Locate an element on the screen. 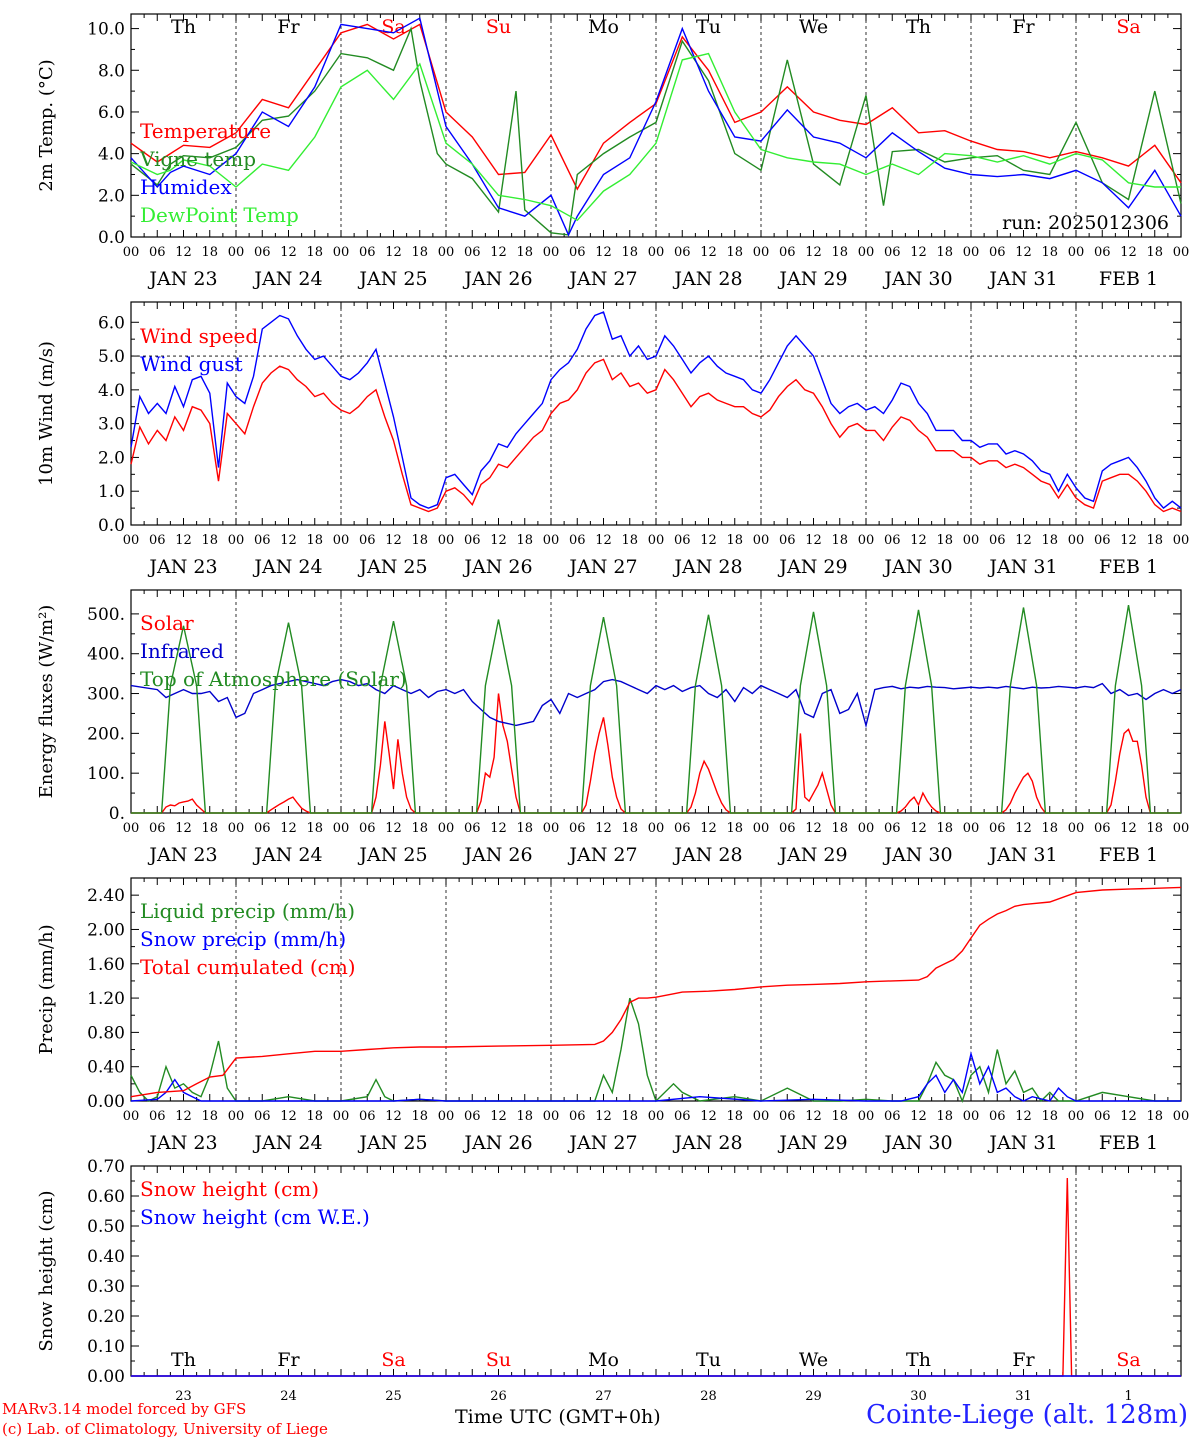 Image resolution: width=1194 pixels, height=1444 pixels. weekday-label: Mo is located at coordinates (603, 27).